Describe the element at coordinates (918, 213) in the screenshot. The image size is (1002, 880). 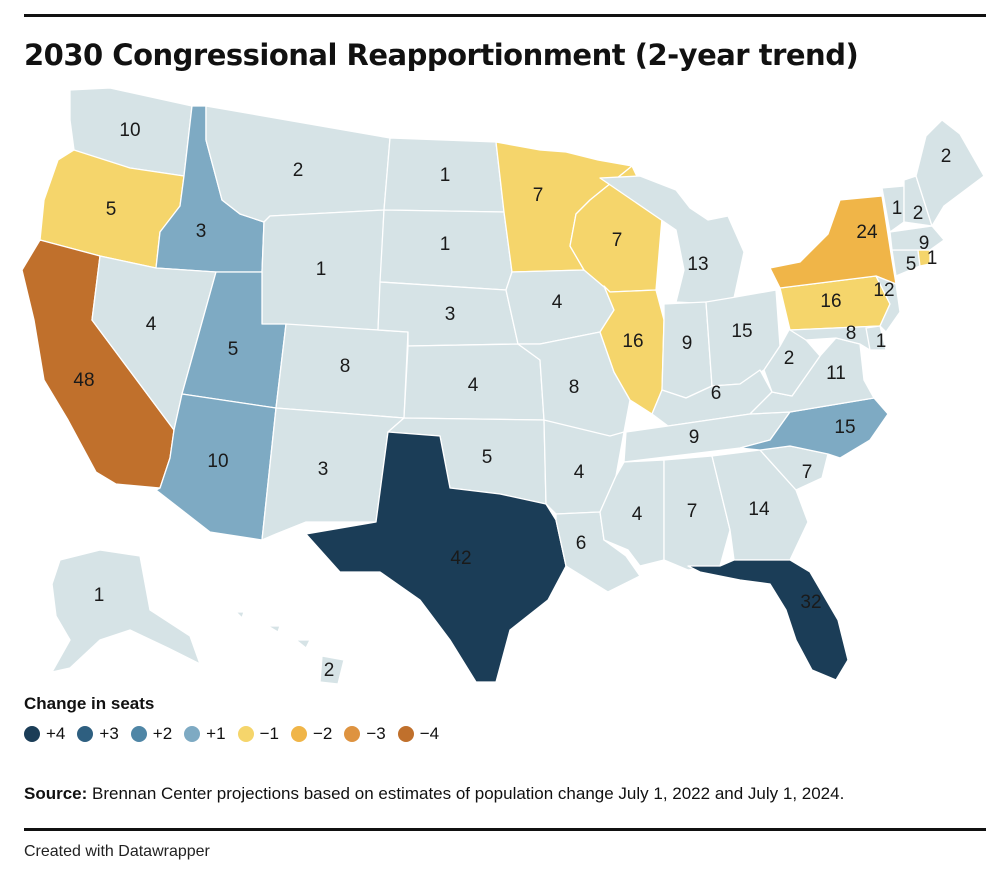
I see `state-label-NH: 2` at that location.